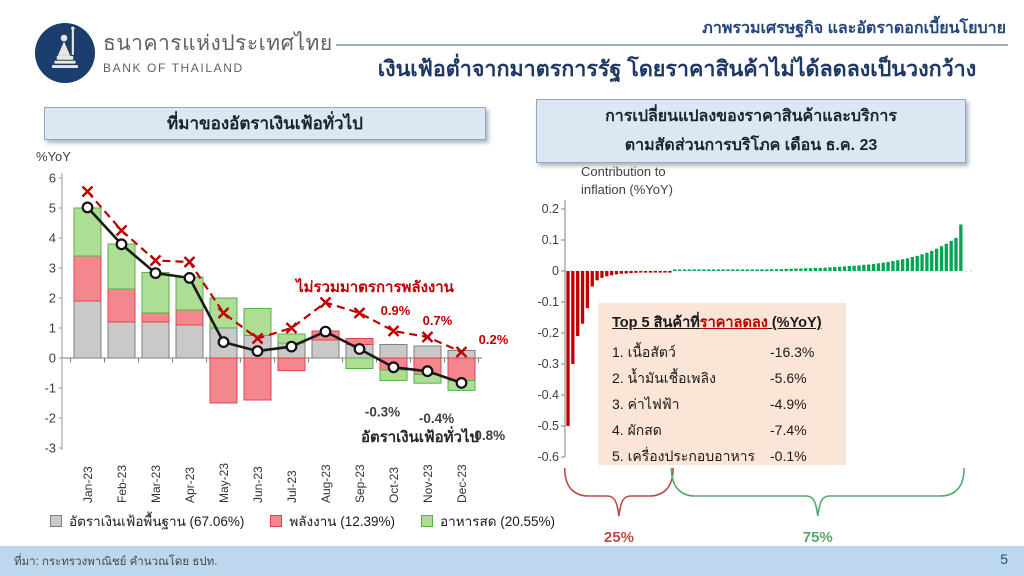 Image resolution: width=1024 pixels, height=576 pixels. What do you see at coordinates (382, 411) in the screenshot?
I see `svg-text: -0.3%` at bounding box center [382, 411].